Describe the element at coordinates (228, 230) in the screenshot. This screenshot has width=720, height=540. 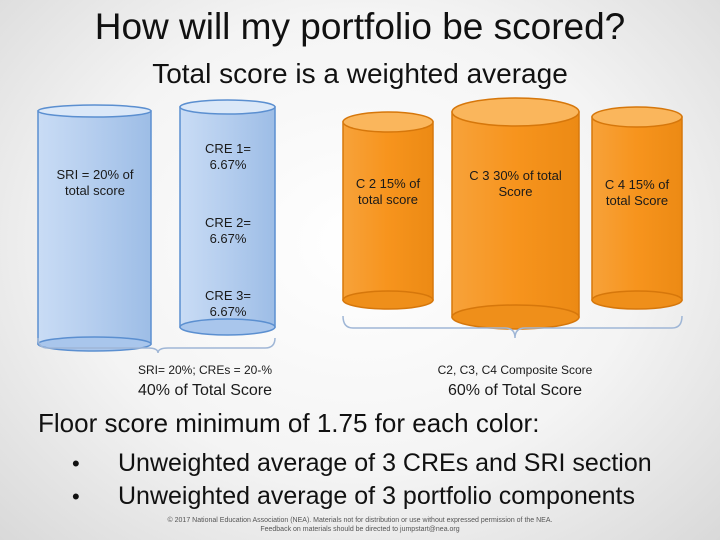
I see `cre2-label: CRE 2= 6.67%` at that location.